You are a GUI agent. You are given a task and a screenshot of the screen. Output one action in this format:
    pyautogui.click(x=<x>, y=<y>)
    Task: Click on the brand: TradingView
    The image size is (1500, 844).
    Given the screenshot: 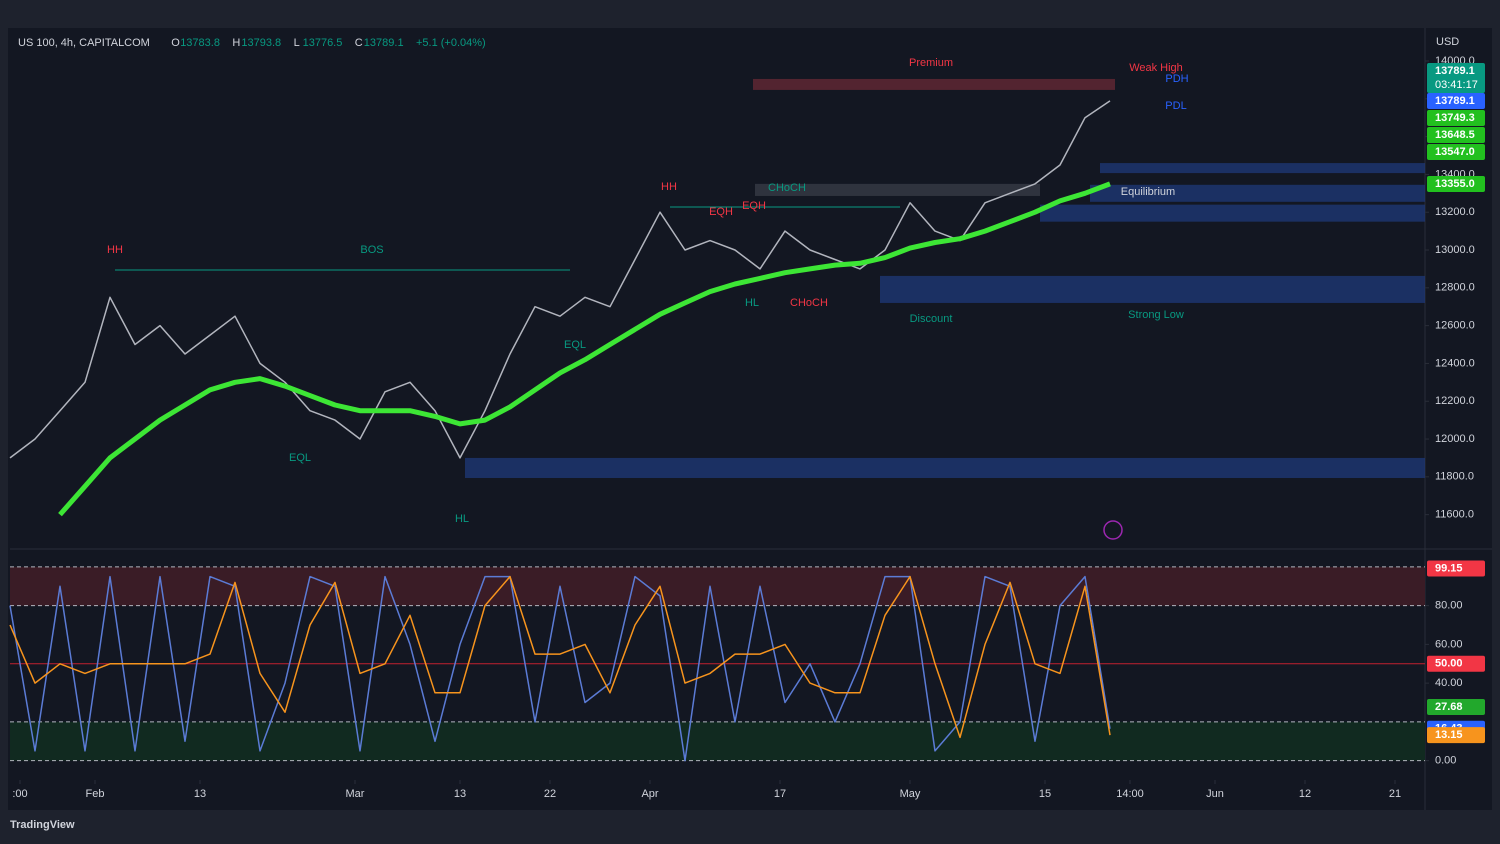 What is the action you would take?
    pyautogui.click(x=42, y=825)
    